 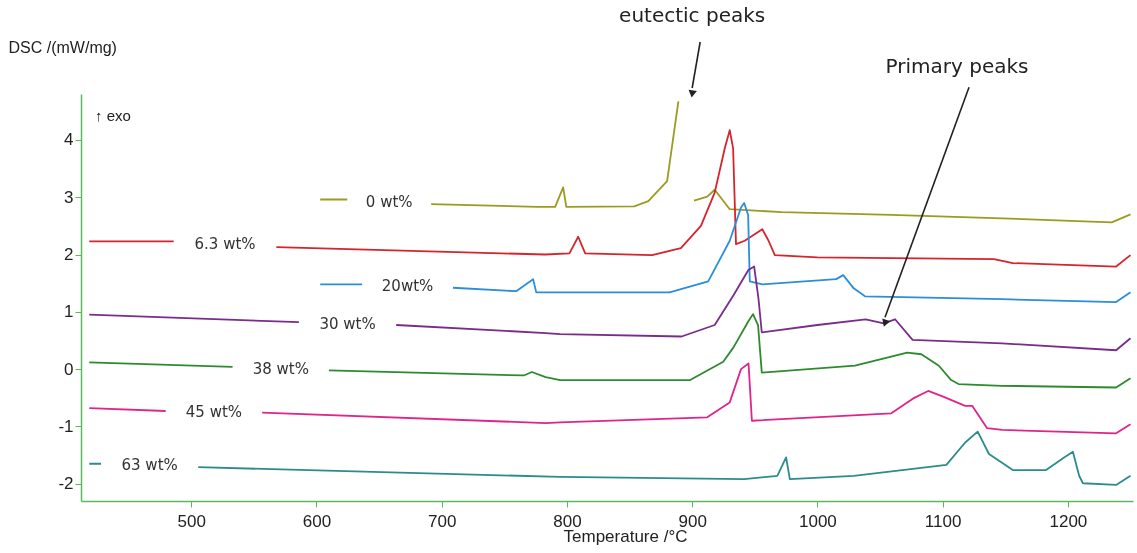 What do you see at coordinates (943, 521) in the screenshot?
I see `x-tick-label: 1100` at bounding box center [943, 521].